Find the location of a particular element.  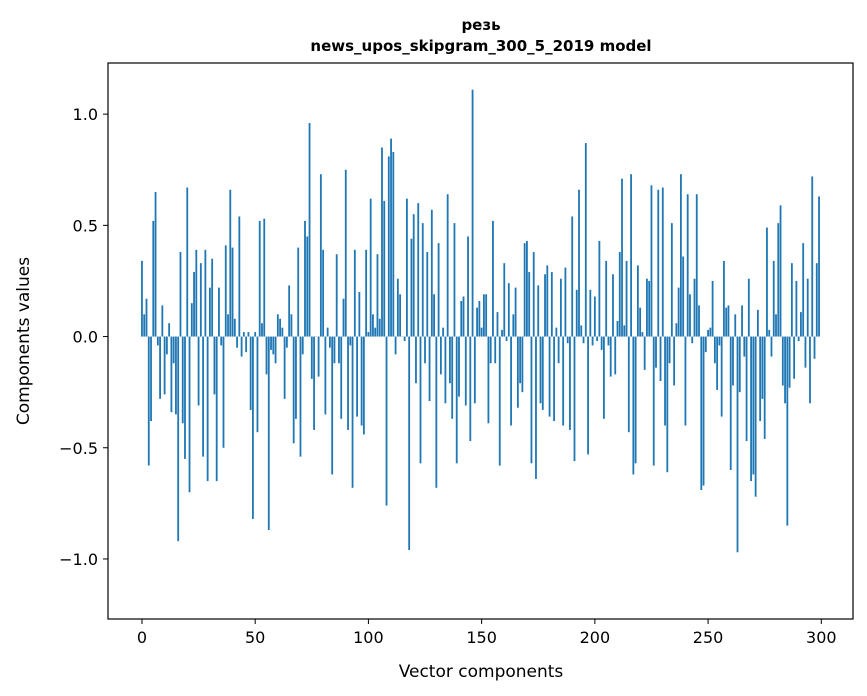

y-tick-label: −0.5 is located at coordinates (78, 448).